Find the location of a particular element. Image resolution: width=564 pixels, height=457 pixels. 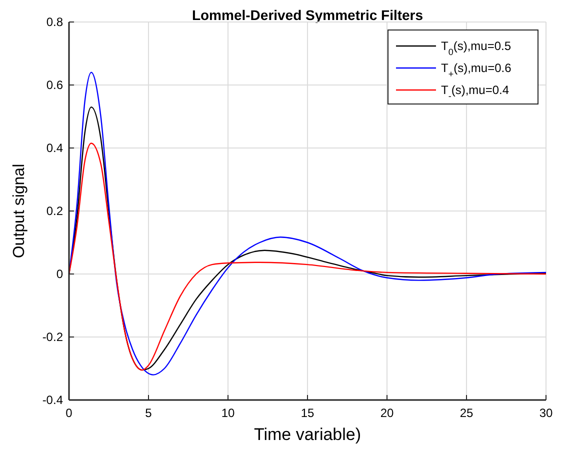

y-tick-label: 0.6 is located at coordinates (55, 85).